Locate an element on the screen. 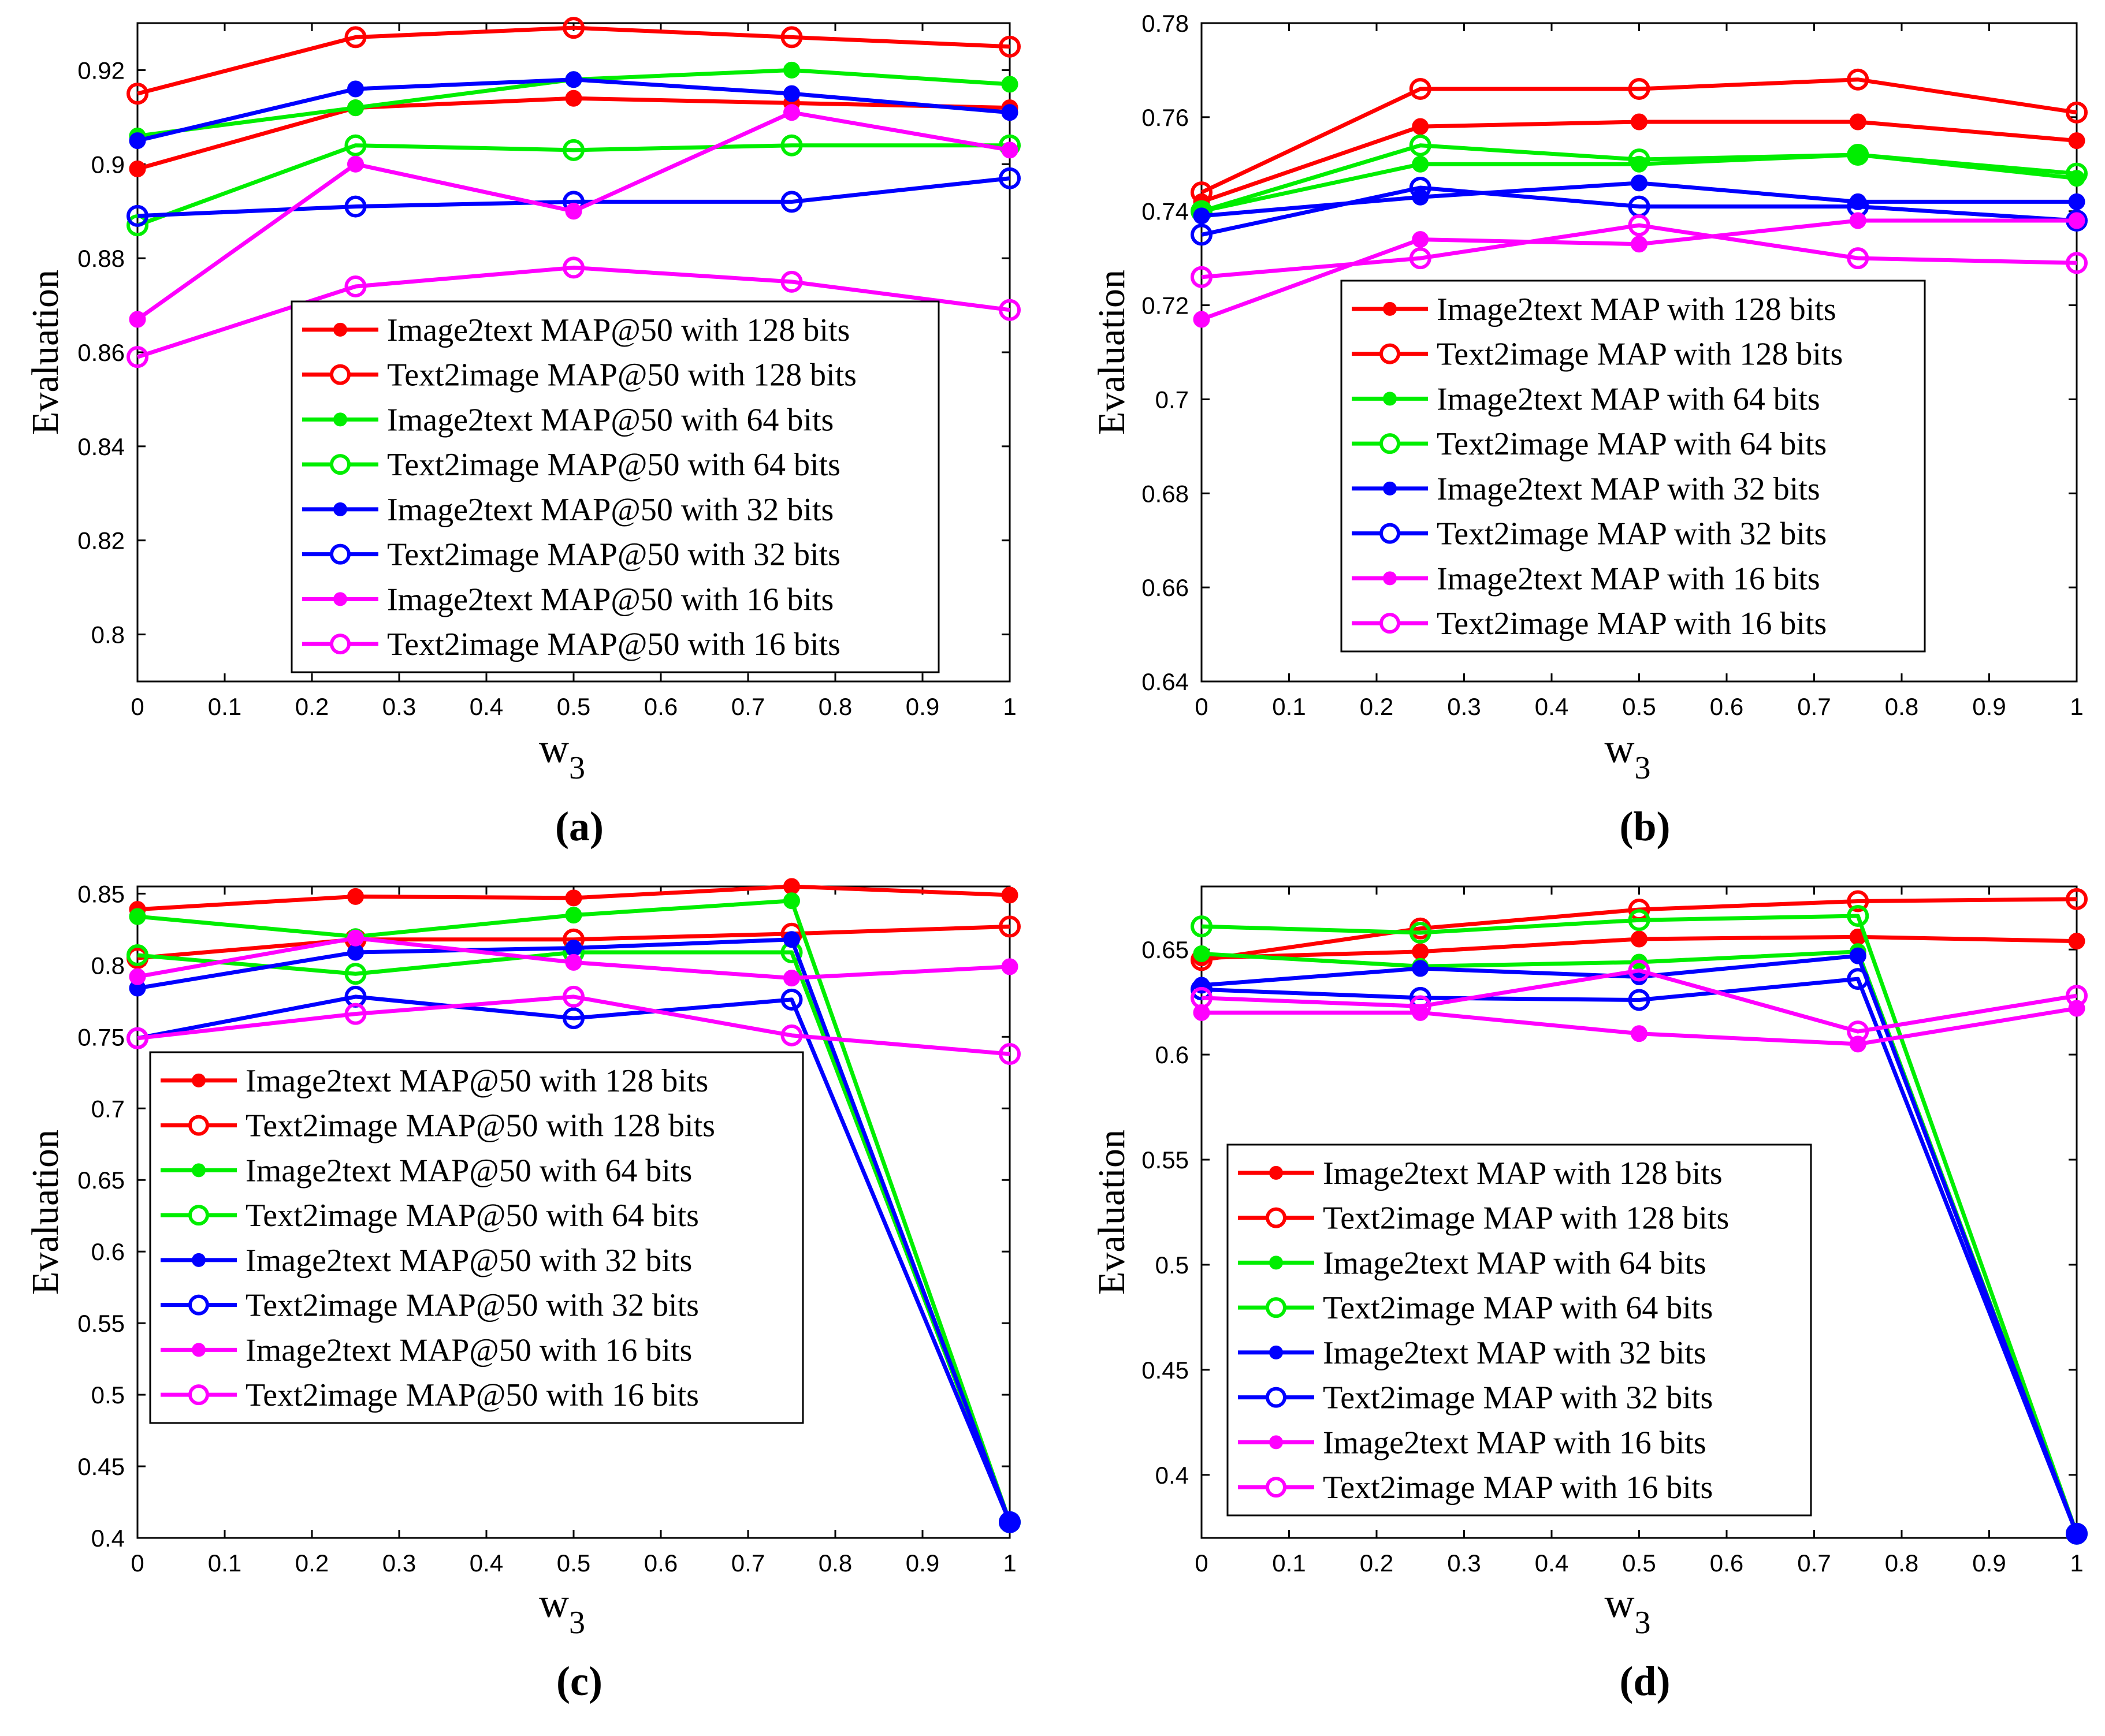  legend-entry: Image2text MAP with 32 bits is located at coordinates (1514, 1353).